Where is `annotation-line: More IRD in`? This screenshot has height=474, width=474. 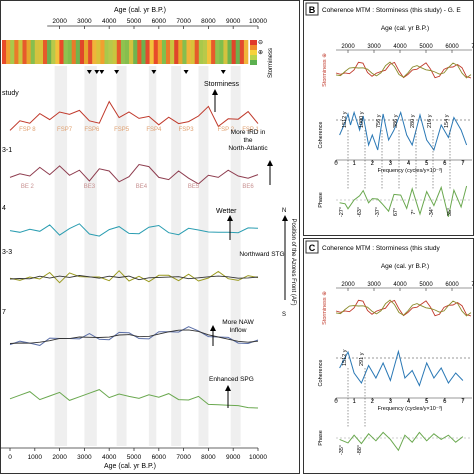 annotation-line: More IRD in is located at coordinates (248, 132).